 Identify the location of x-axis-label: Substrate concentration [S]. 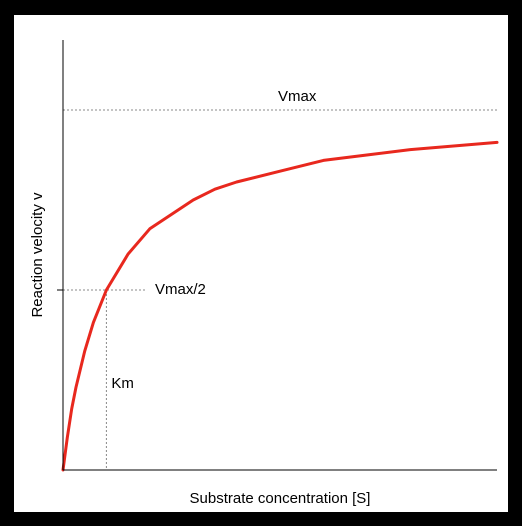
(280, 498).